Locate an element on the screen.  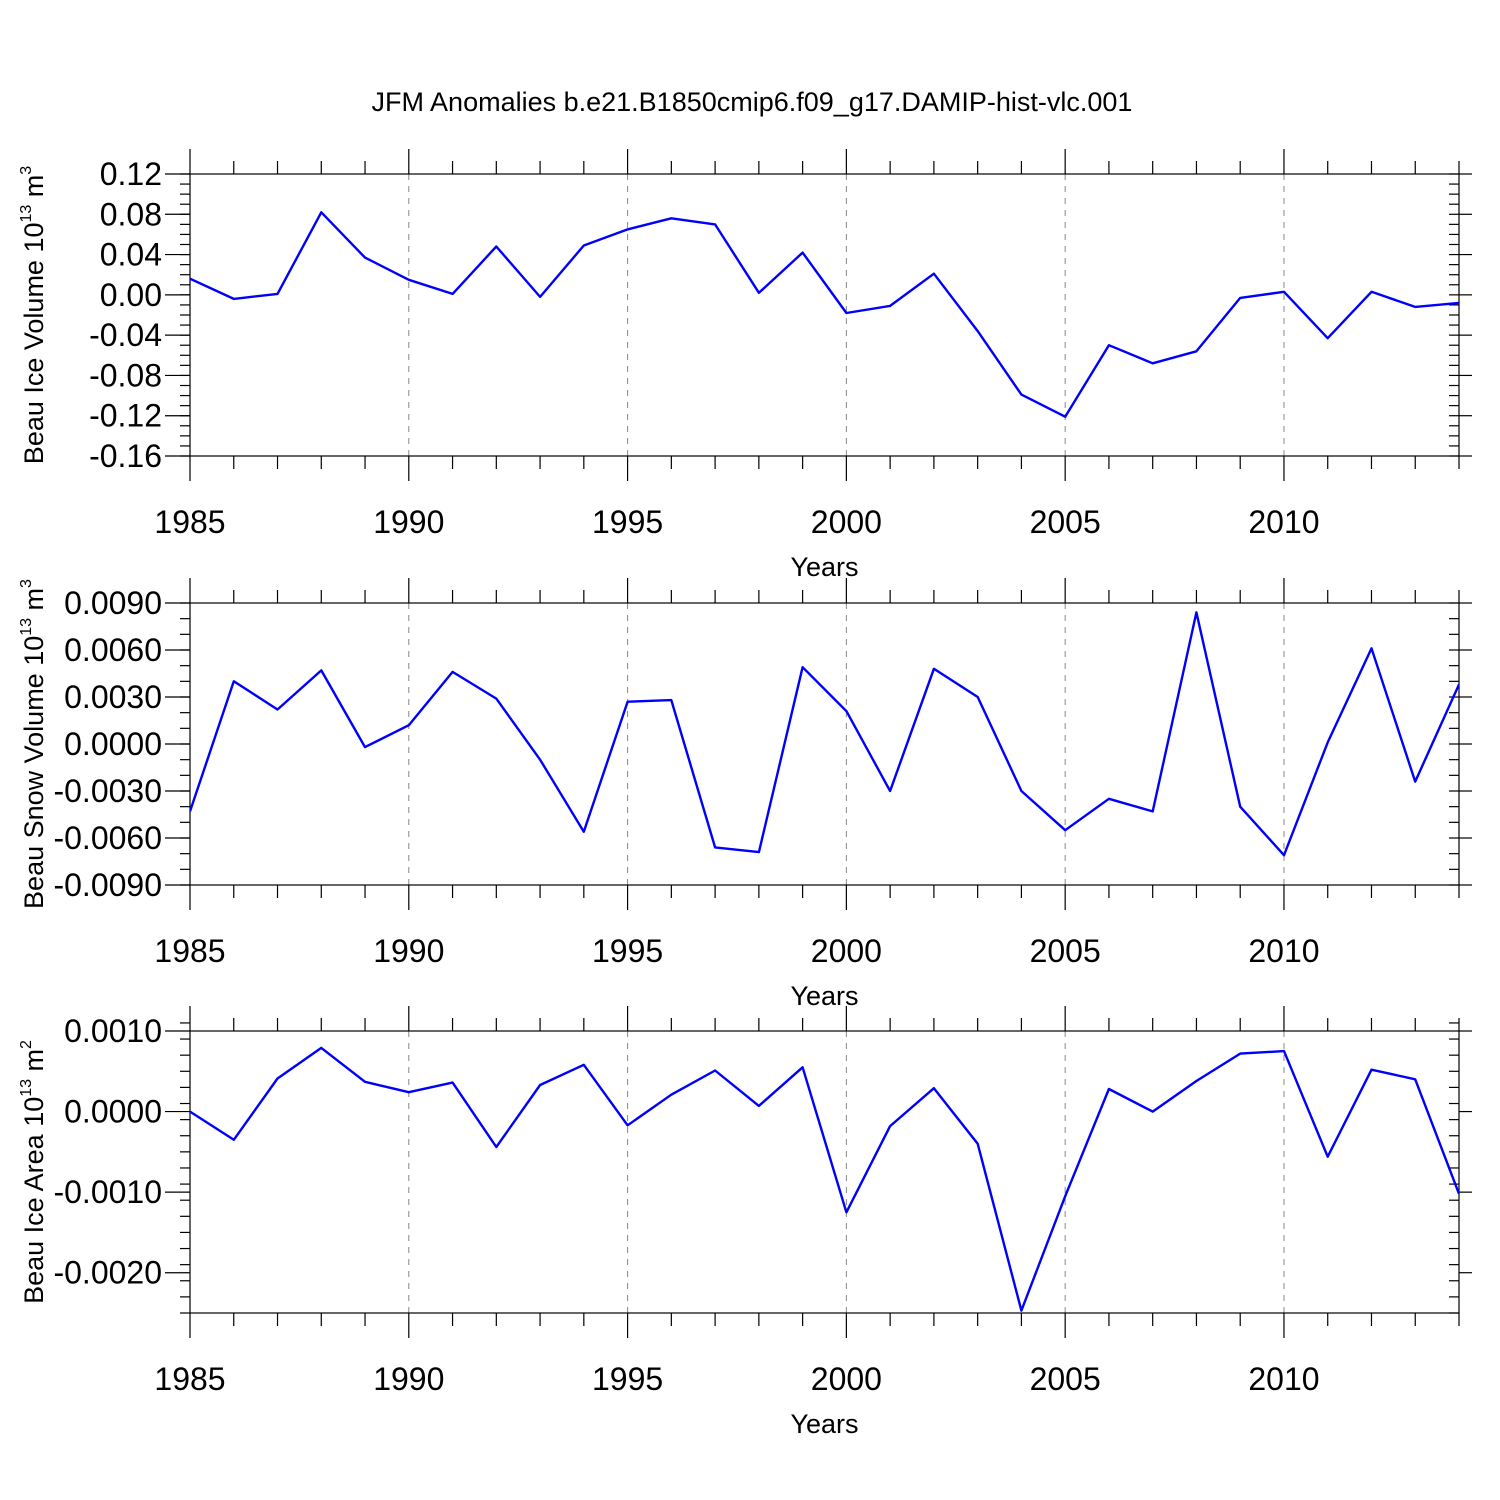
y-tick-label-0: 0.12 is located at coordinates (131, 174).